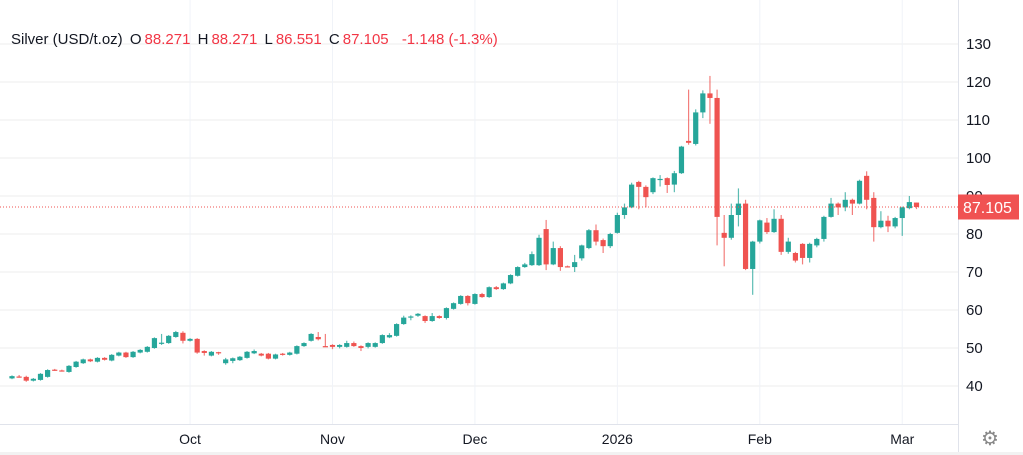 Image resolution: width=1023 pixels, height=455 pixels. I want to click on time-tick-label: Dec, so click(474, 439).